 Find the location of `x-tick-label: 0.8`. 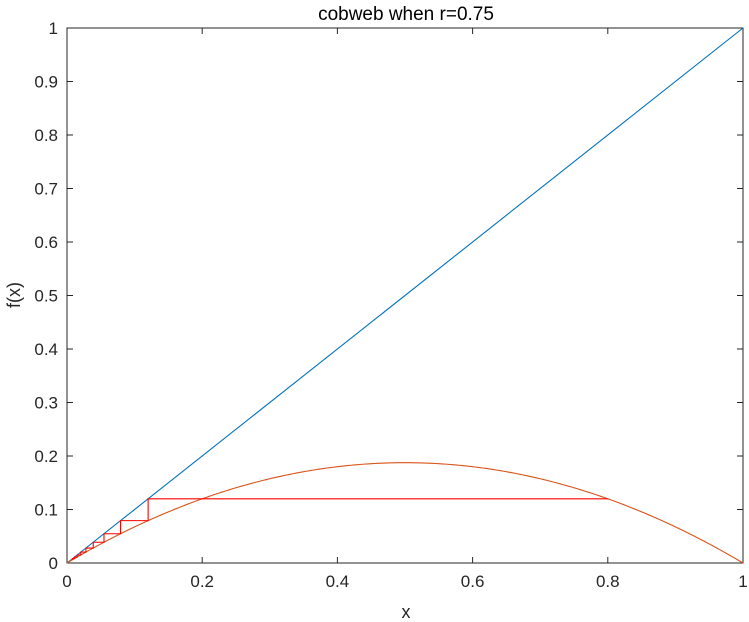

x-tick-label: 0.8 is located at coordinates (608, 581).